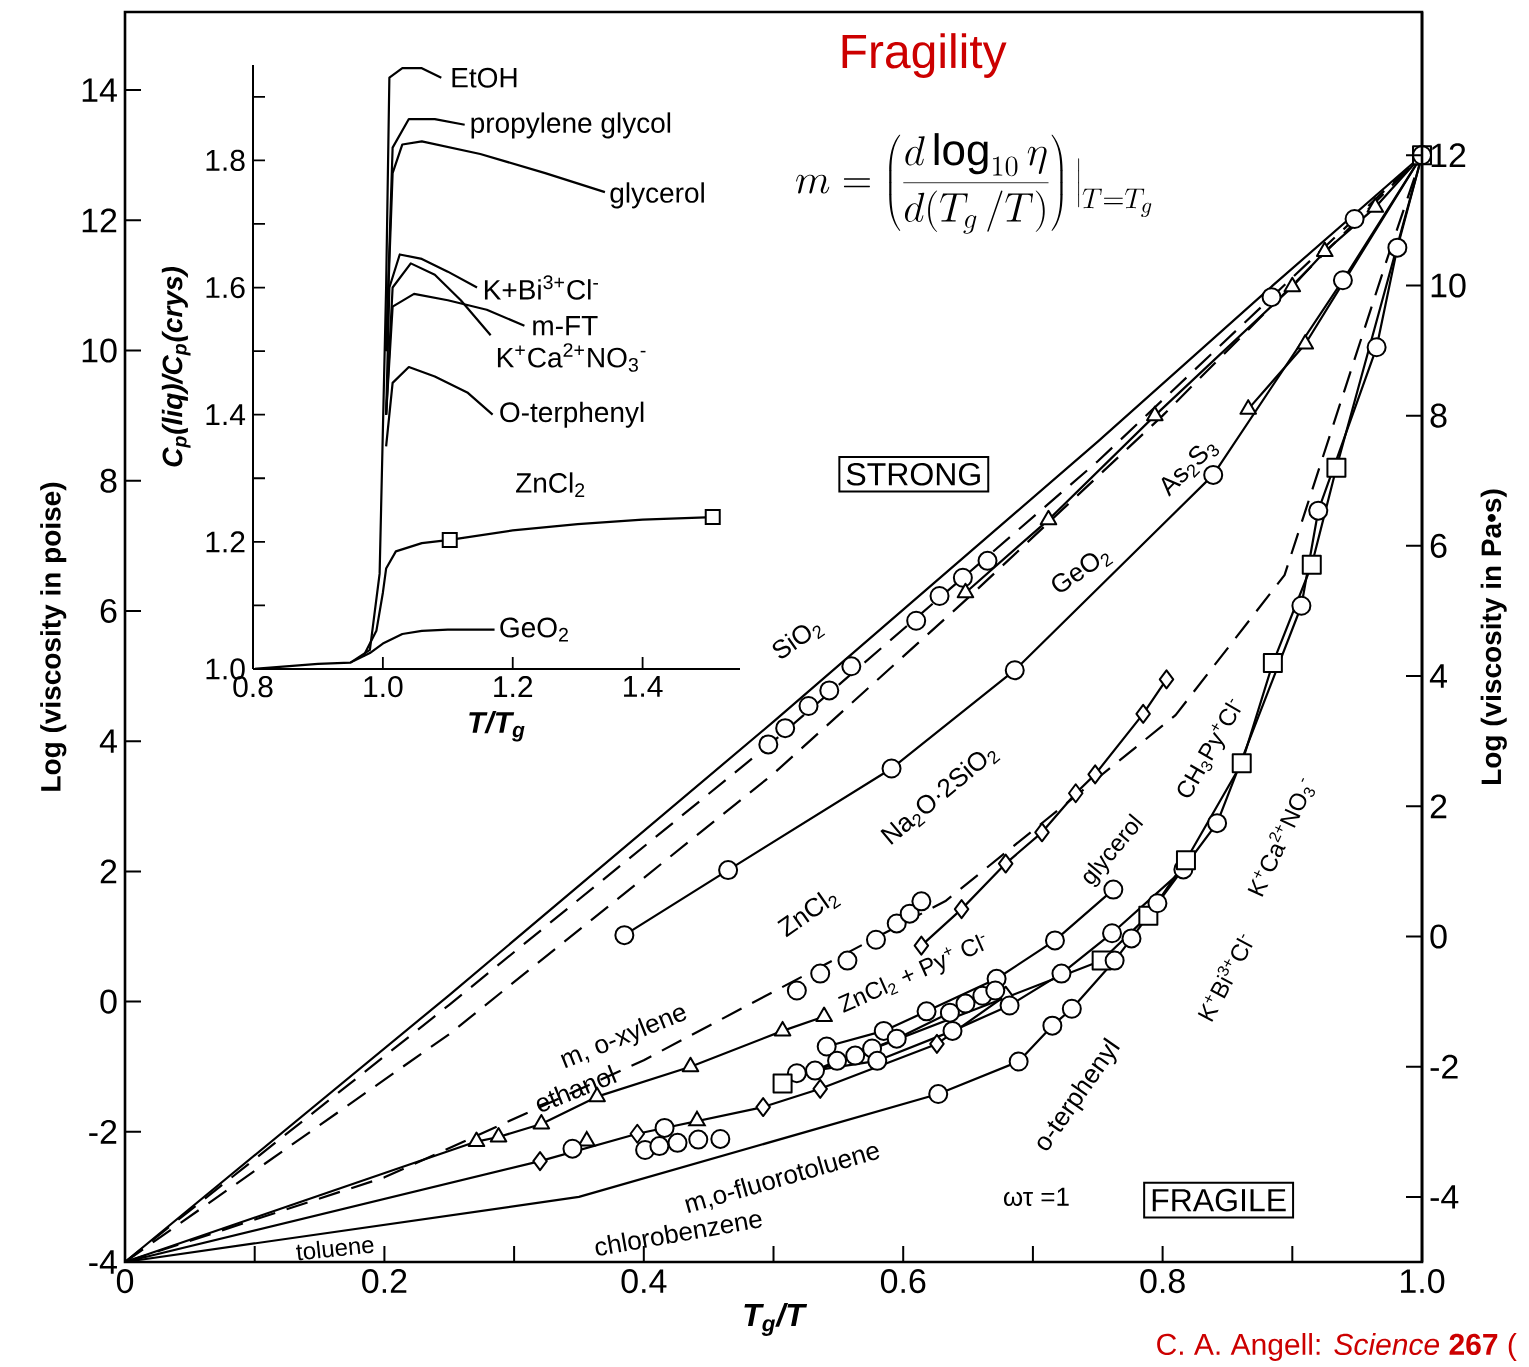 Image resolution: width=1529 pixels, height=1367 pixels. I want to click on x-tick-label: 0.4, so click(644, 1281).